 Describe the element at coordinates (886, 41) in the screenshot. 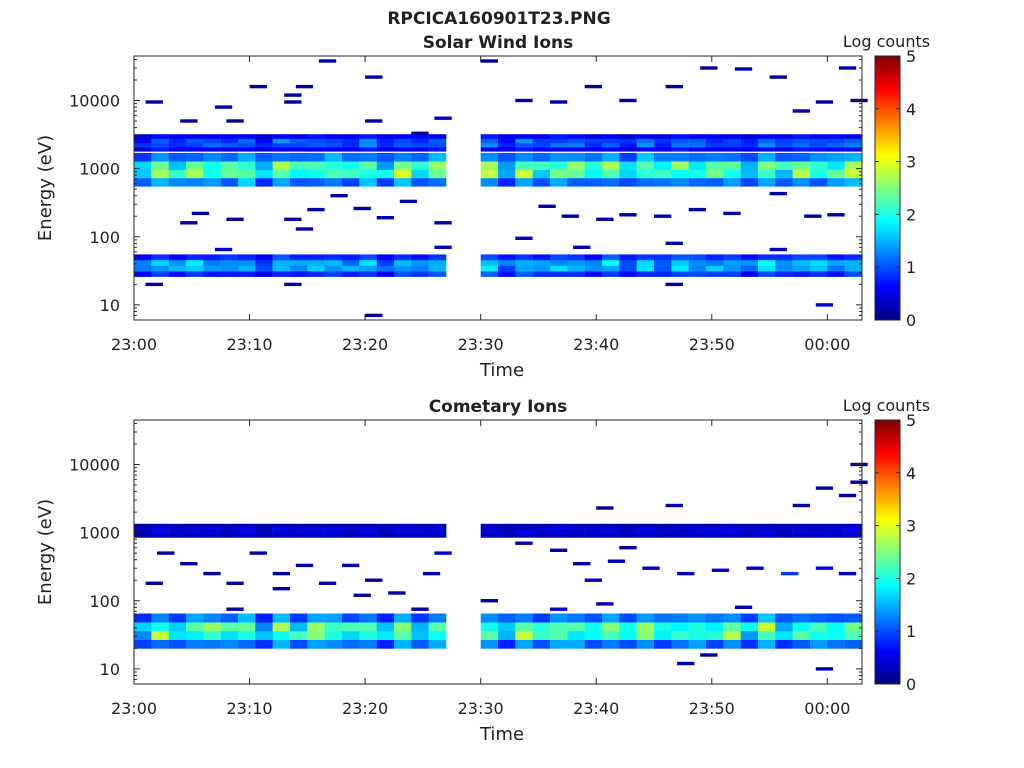

I see `colorbar-label: Log counts` at that location.